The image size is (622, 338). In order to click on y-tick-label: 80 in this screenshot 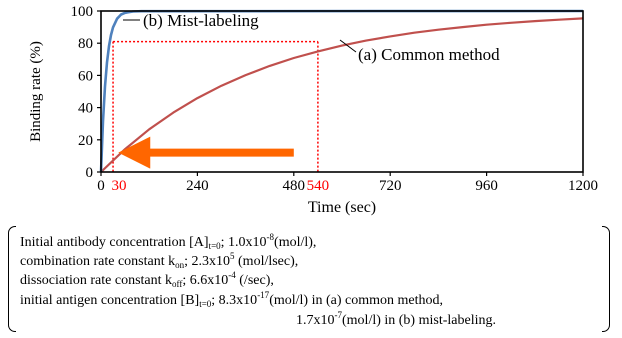, I will do `click(85, 44)`.